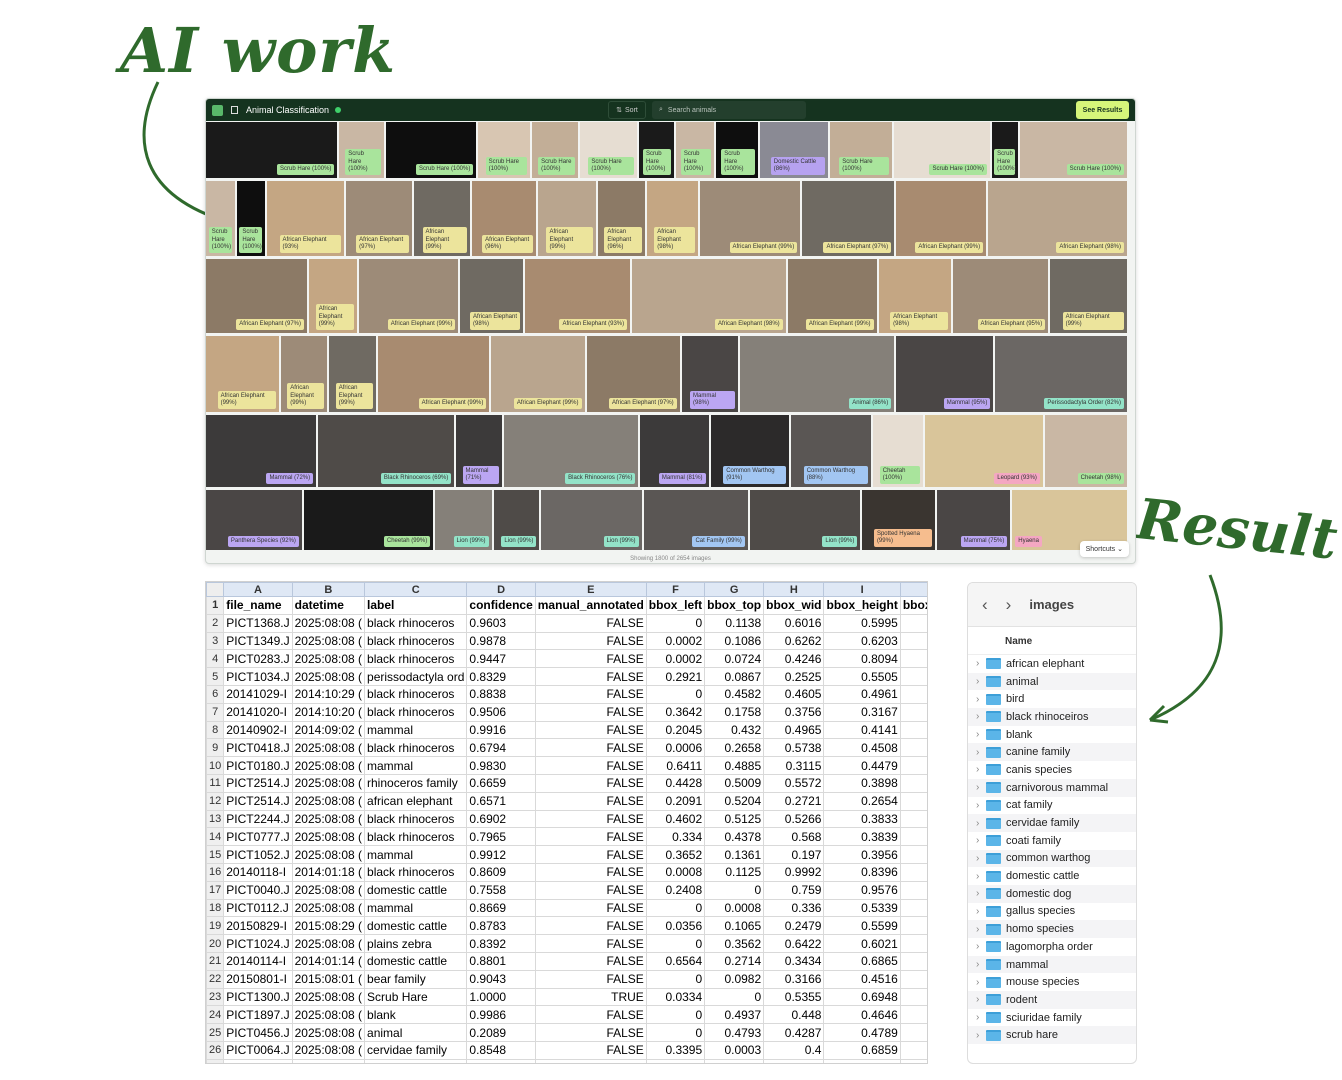  What do you see at coordinates (794, 605) in the screenshot?
I see `column-header: bbox_wid` at bounding box center [794, 605].